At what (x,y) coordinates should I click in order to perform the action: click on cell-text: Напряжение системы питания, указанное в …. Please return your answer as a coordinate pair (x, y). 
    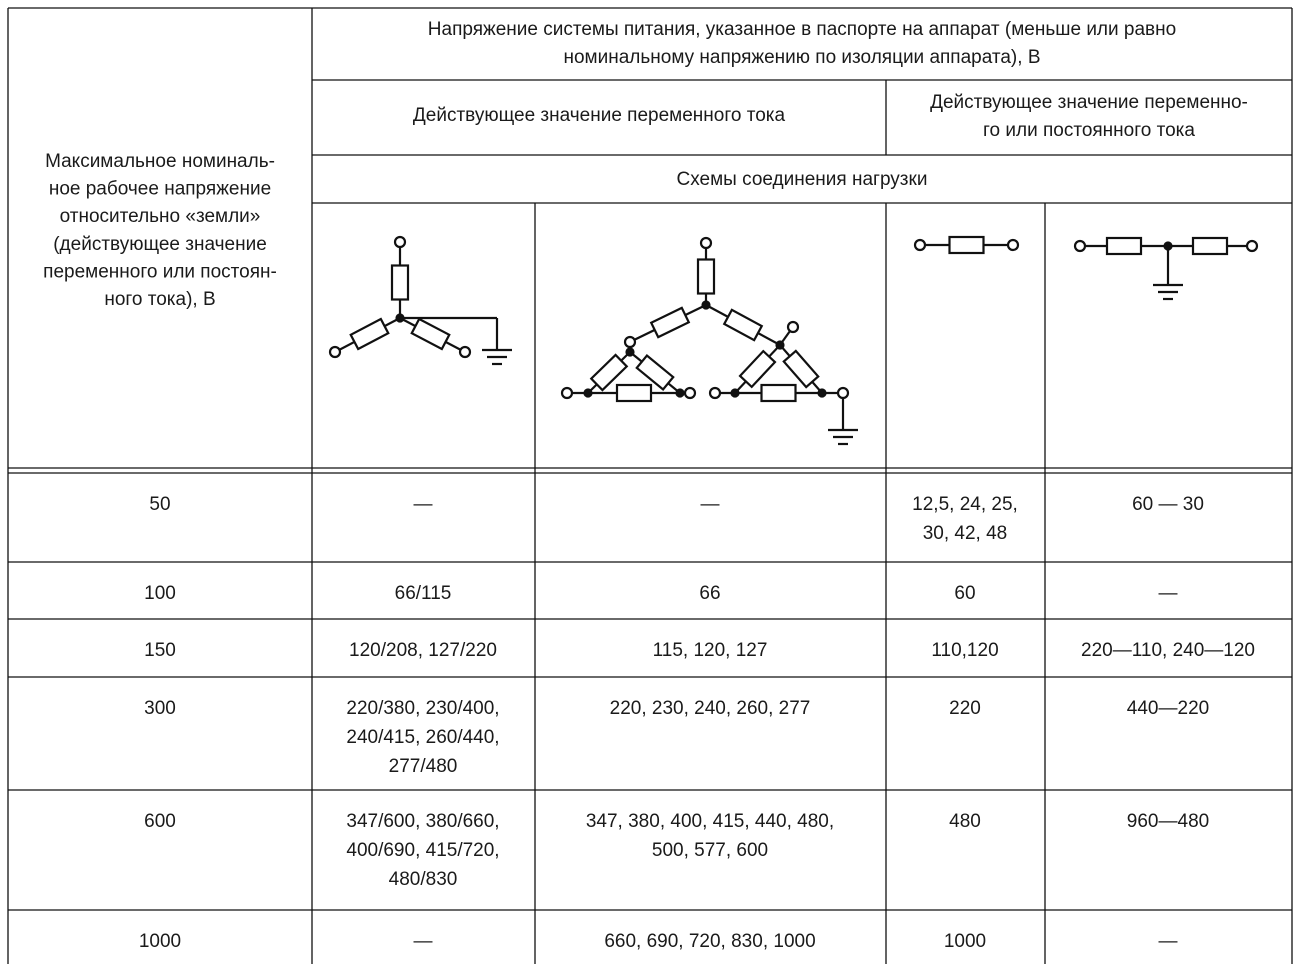
    Looking at the image, I should click on (802, 29).